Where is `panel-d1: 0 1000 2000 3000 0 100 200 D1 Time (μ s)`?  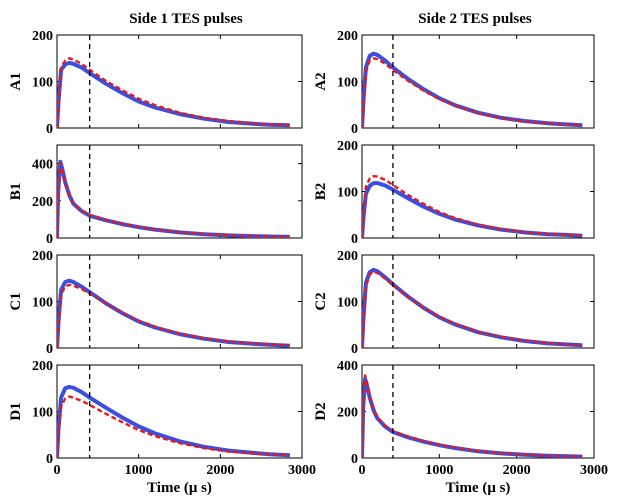
panel-d1: 0 1000 2000 3000 0 100 200 D1 Time (μ s) is located at coordinates (162, 427).